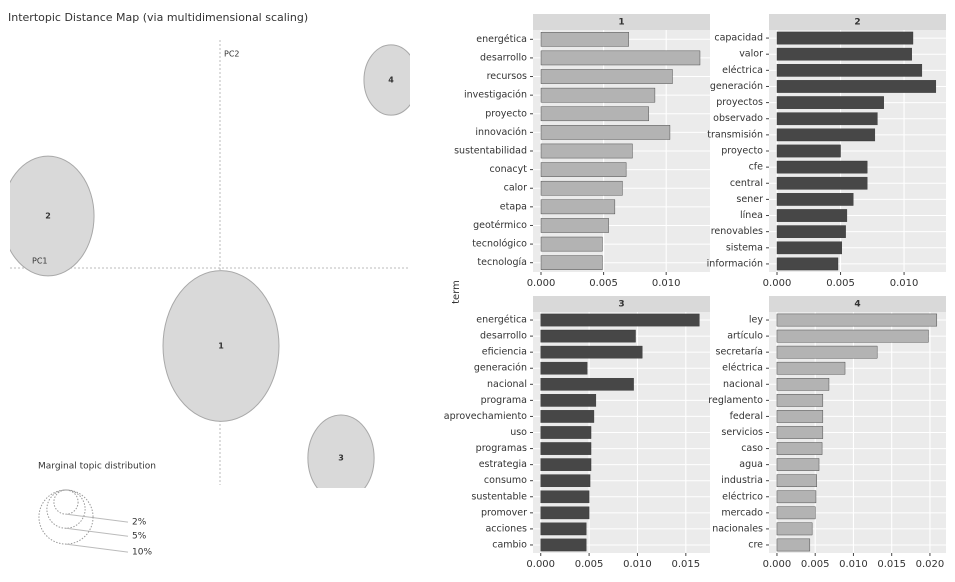 This screenshot has width=955, height=582. Describe the element at coordinates (742, 70) in the screenshot. I see `y-tick-label: eléctrica` at that location.